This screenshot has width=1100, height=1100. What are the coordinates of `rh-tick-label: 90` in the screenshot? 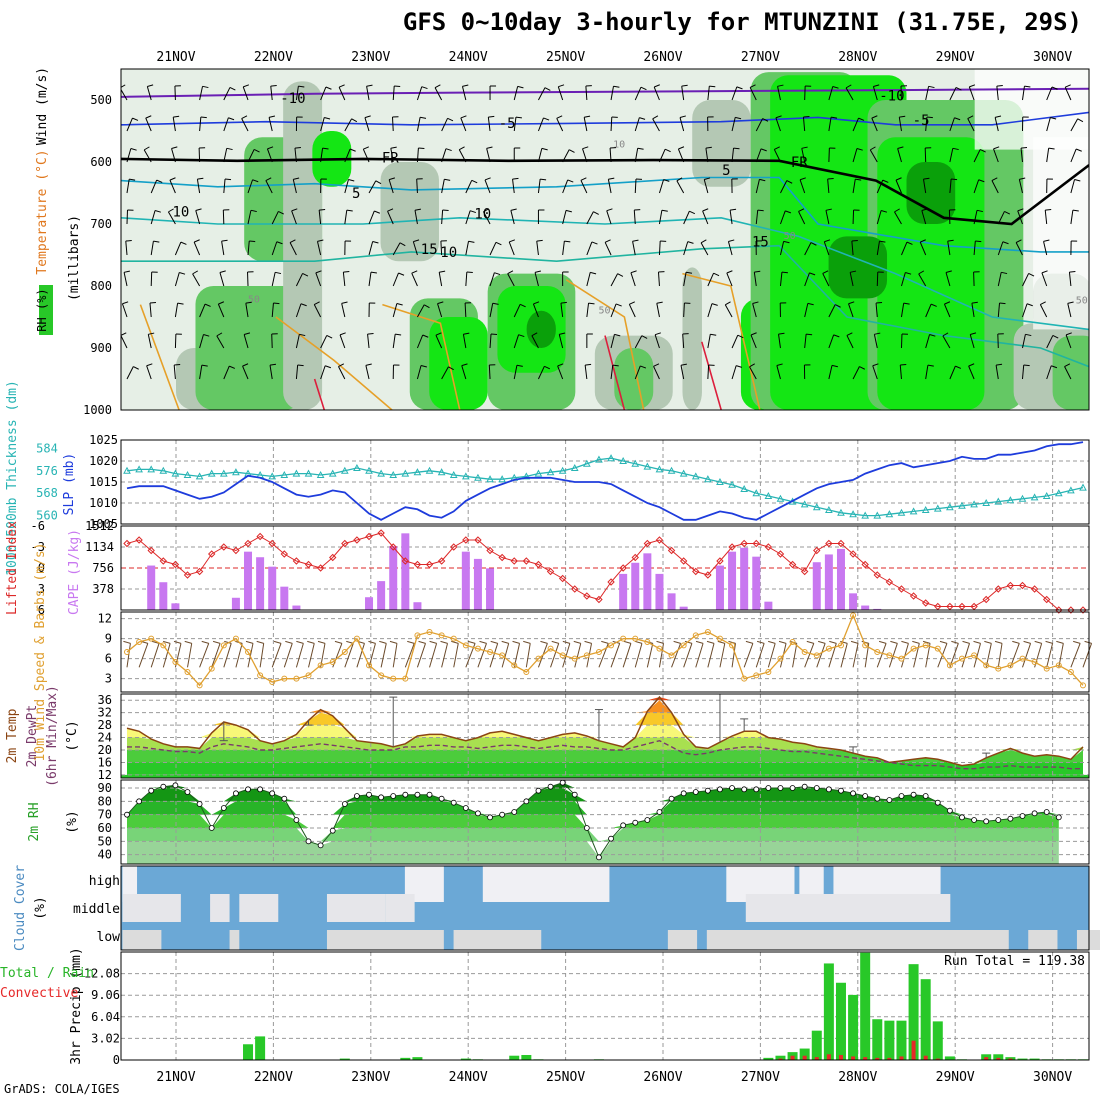 It's located at (105, 788).